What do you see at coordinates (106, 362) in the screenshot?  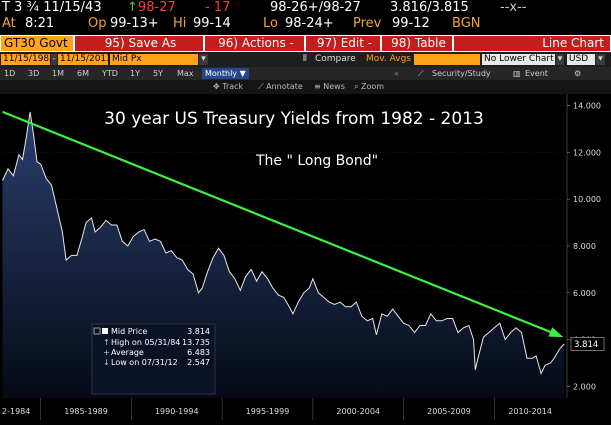 I see `legend-low-icon: ↓` at bounding box center [106, 362].